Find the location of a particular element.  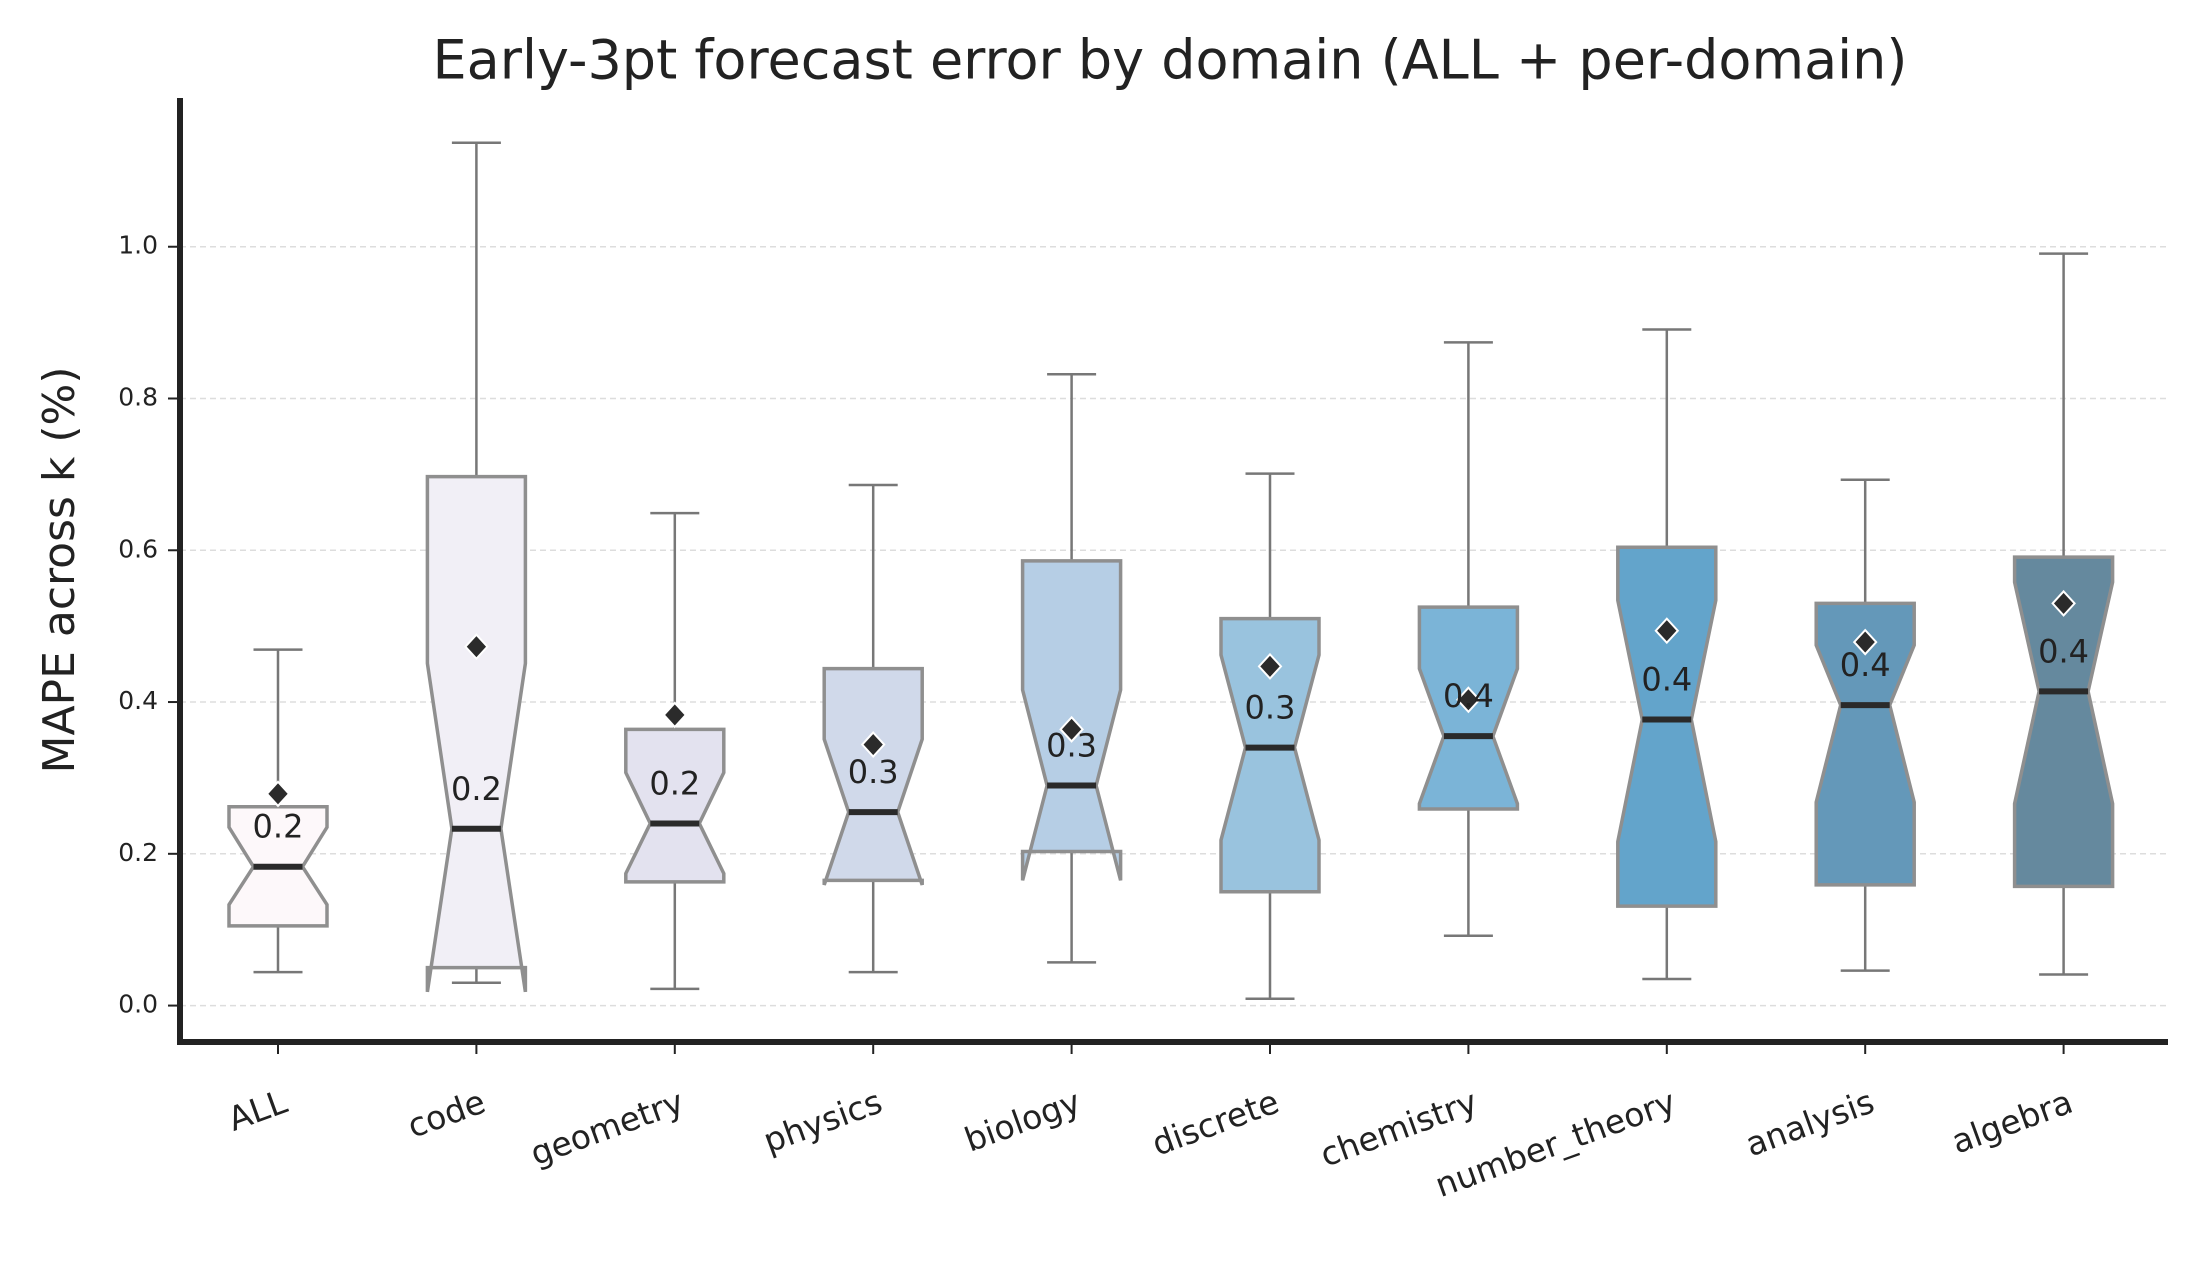

x-tick-label: analysis is located at coordinates (1809, 1123).